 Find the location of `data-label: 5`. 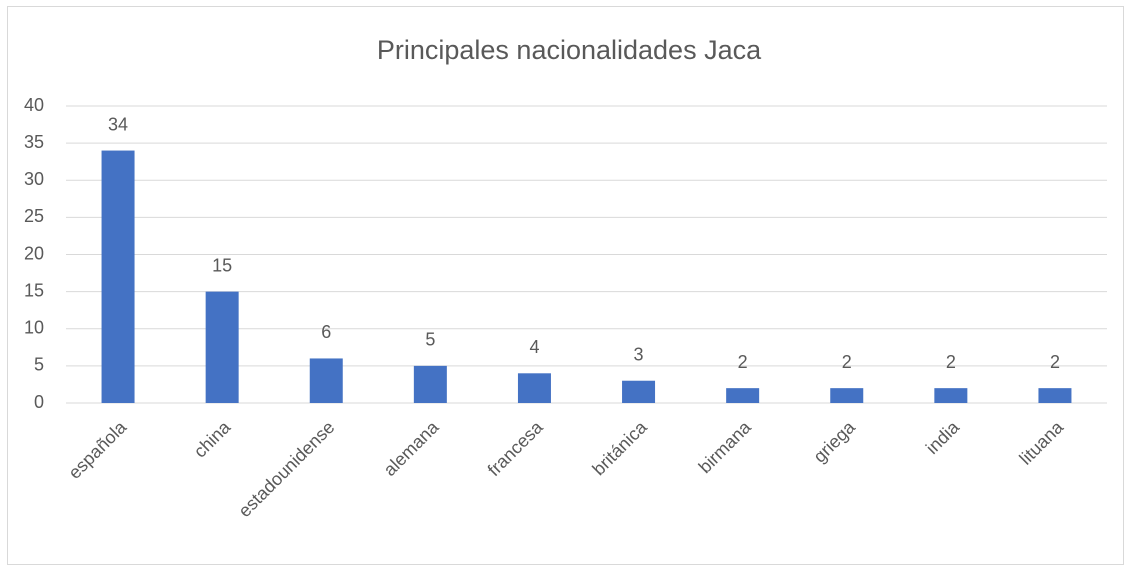

data-label: 5 is located at coordinates (430, 340).